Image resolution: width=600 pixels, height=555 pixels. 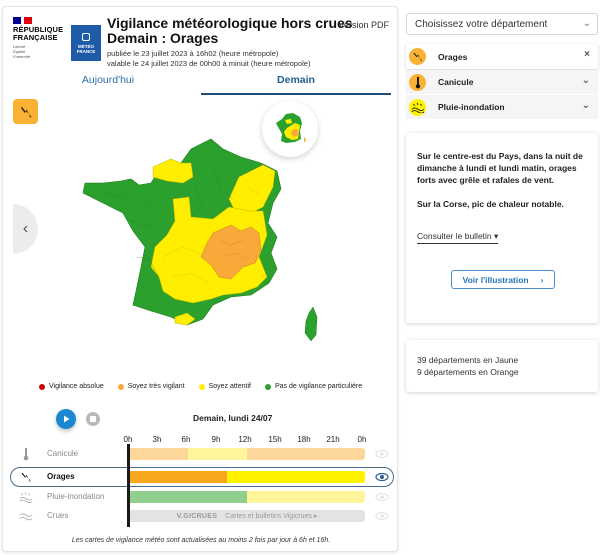 What do you see at coordinates (19, 51) in the screenshot?
I see `motto-egalite: Égalité` at bounding box center [19, 51].